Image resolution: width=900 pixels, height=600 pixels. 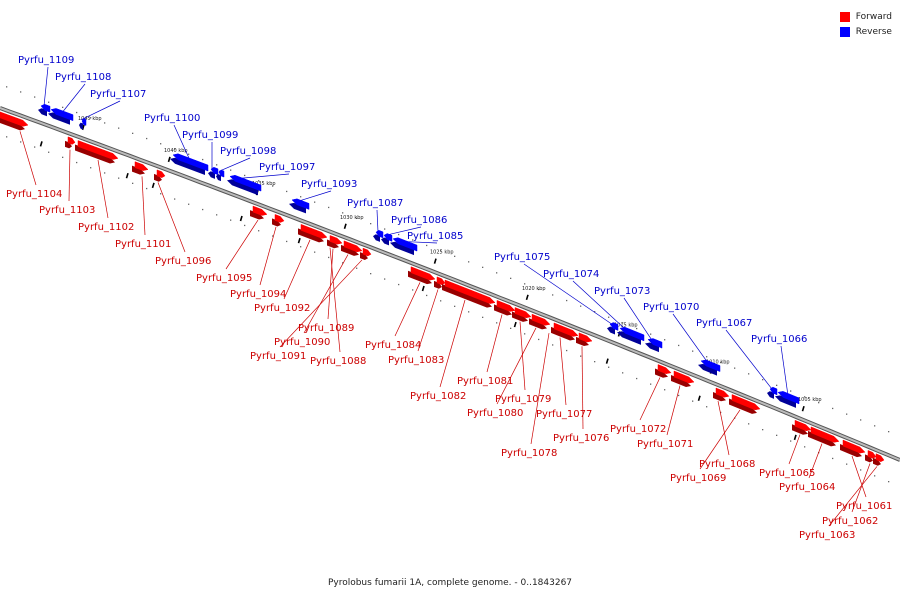 I want to click on gene-label: Pyrfu_1082, so click(x=438, y=396).